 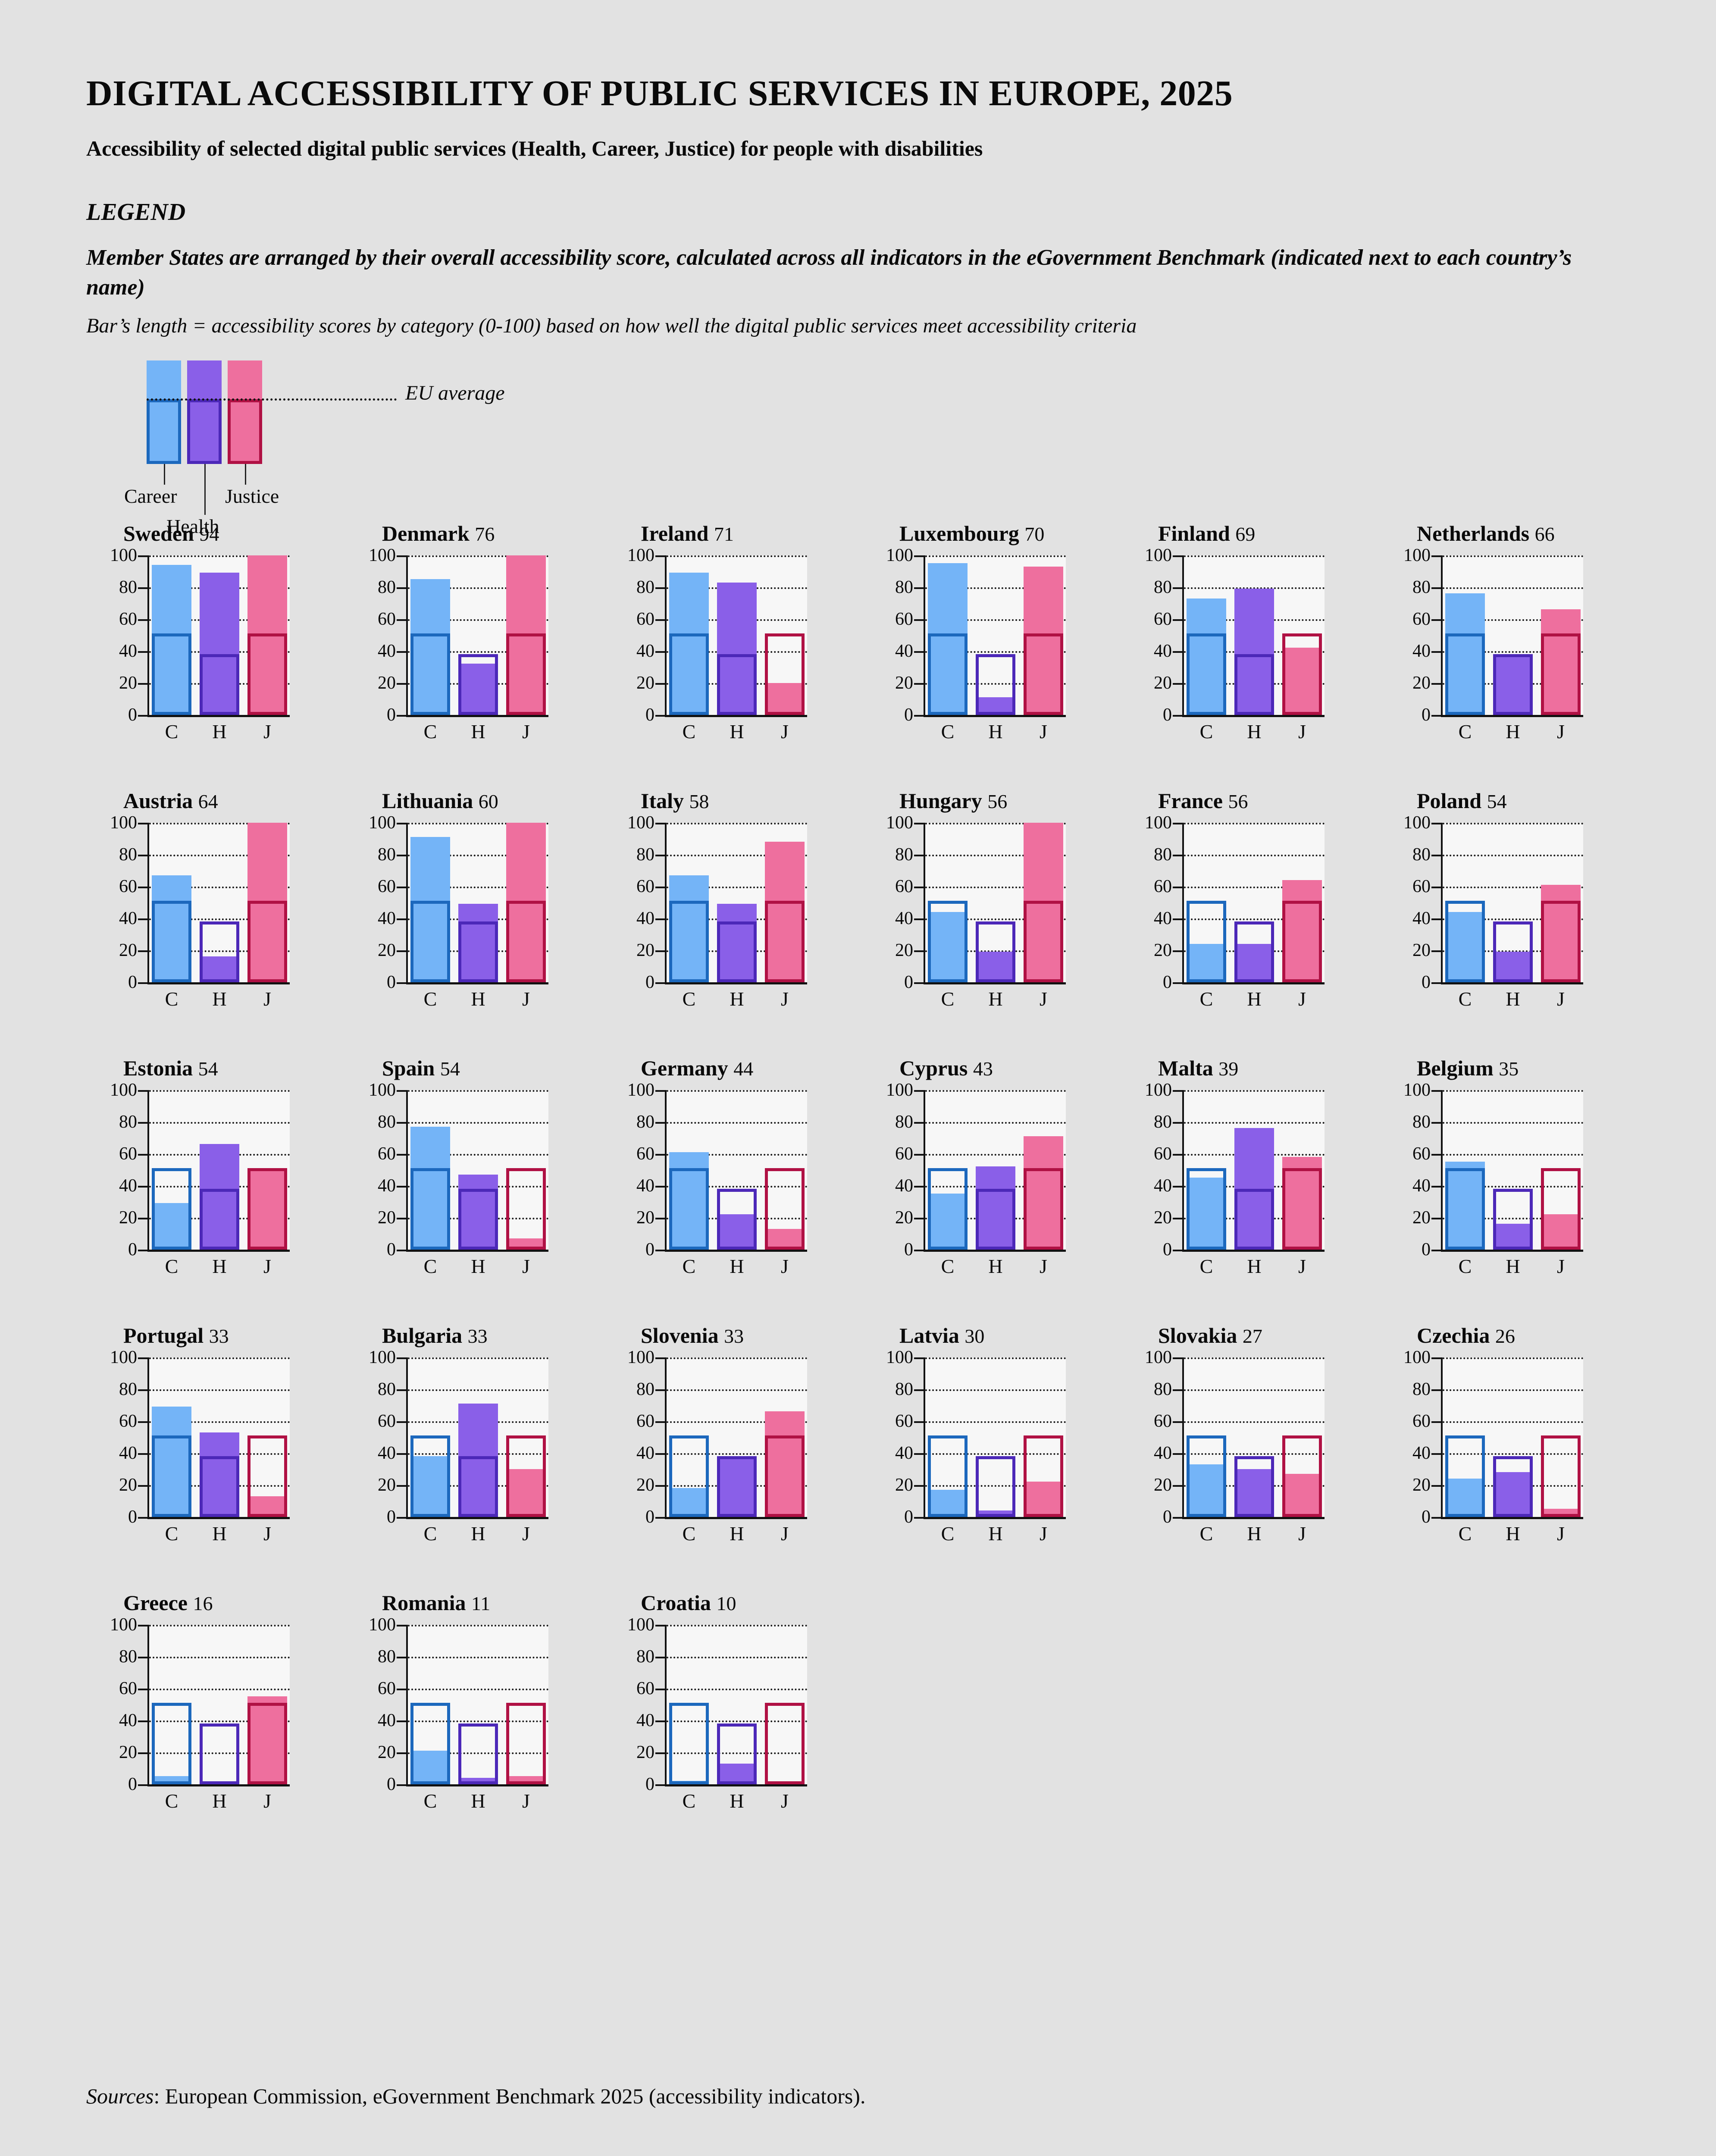 I want to click on panel-title: Slovenia 33, so click(x=733, y=1334).